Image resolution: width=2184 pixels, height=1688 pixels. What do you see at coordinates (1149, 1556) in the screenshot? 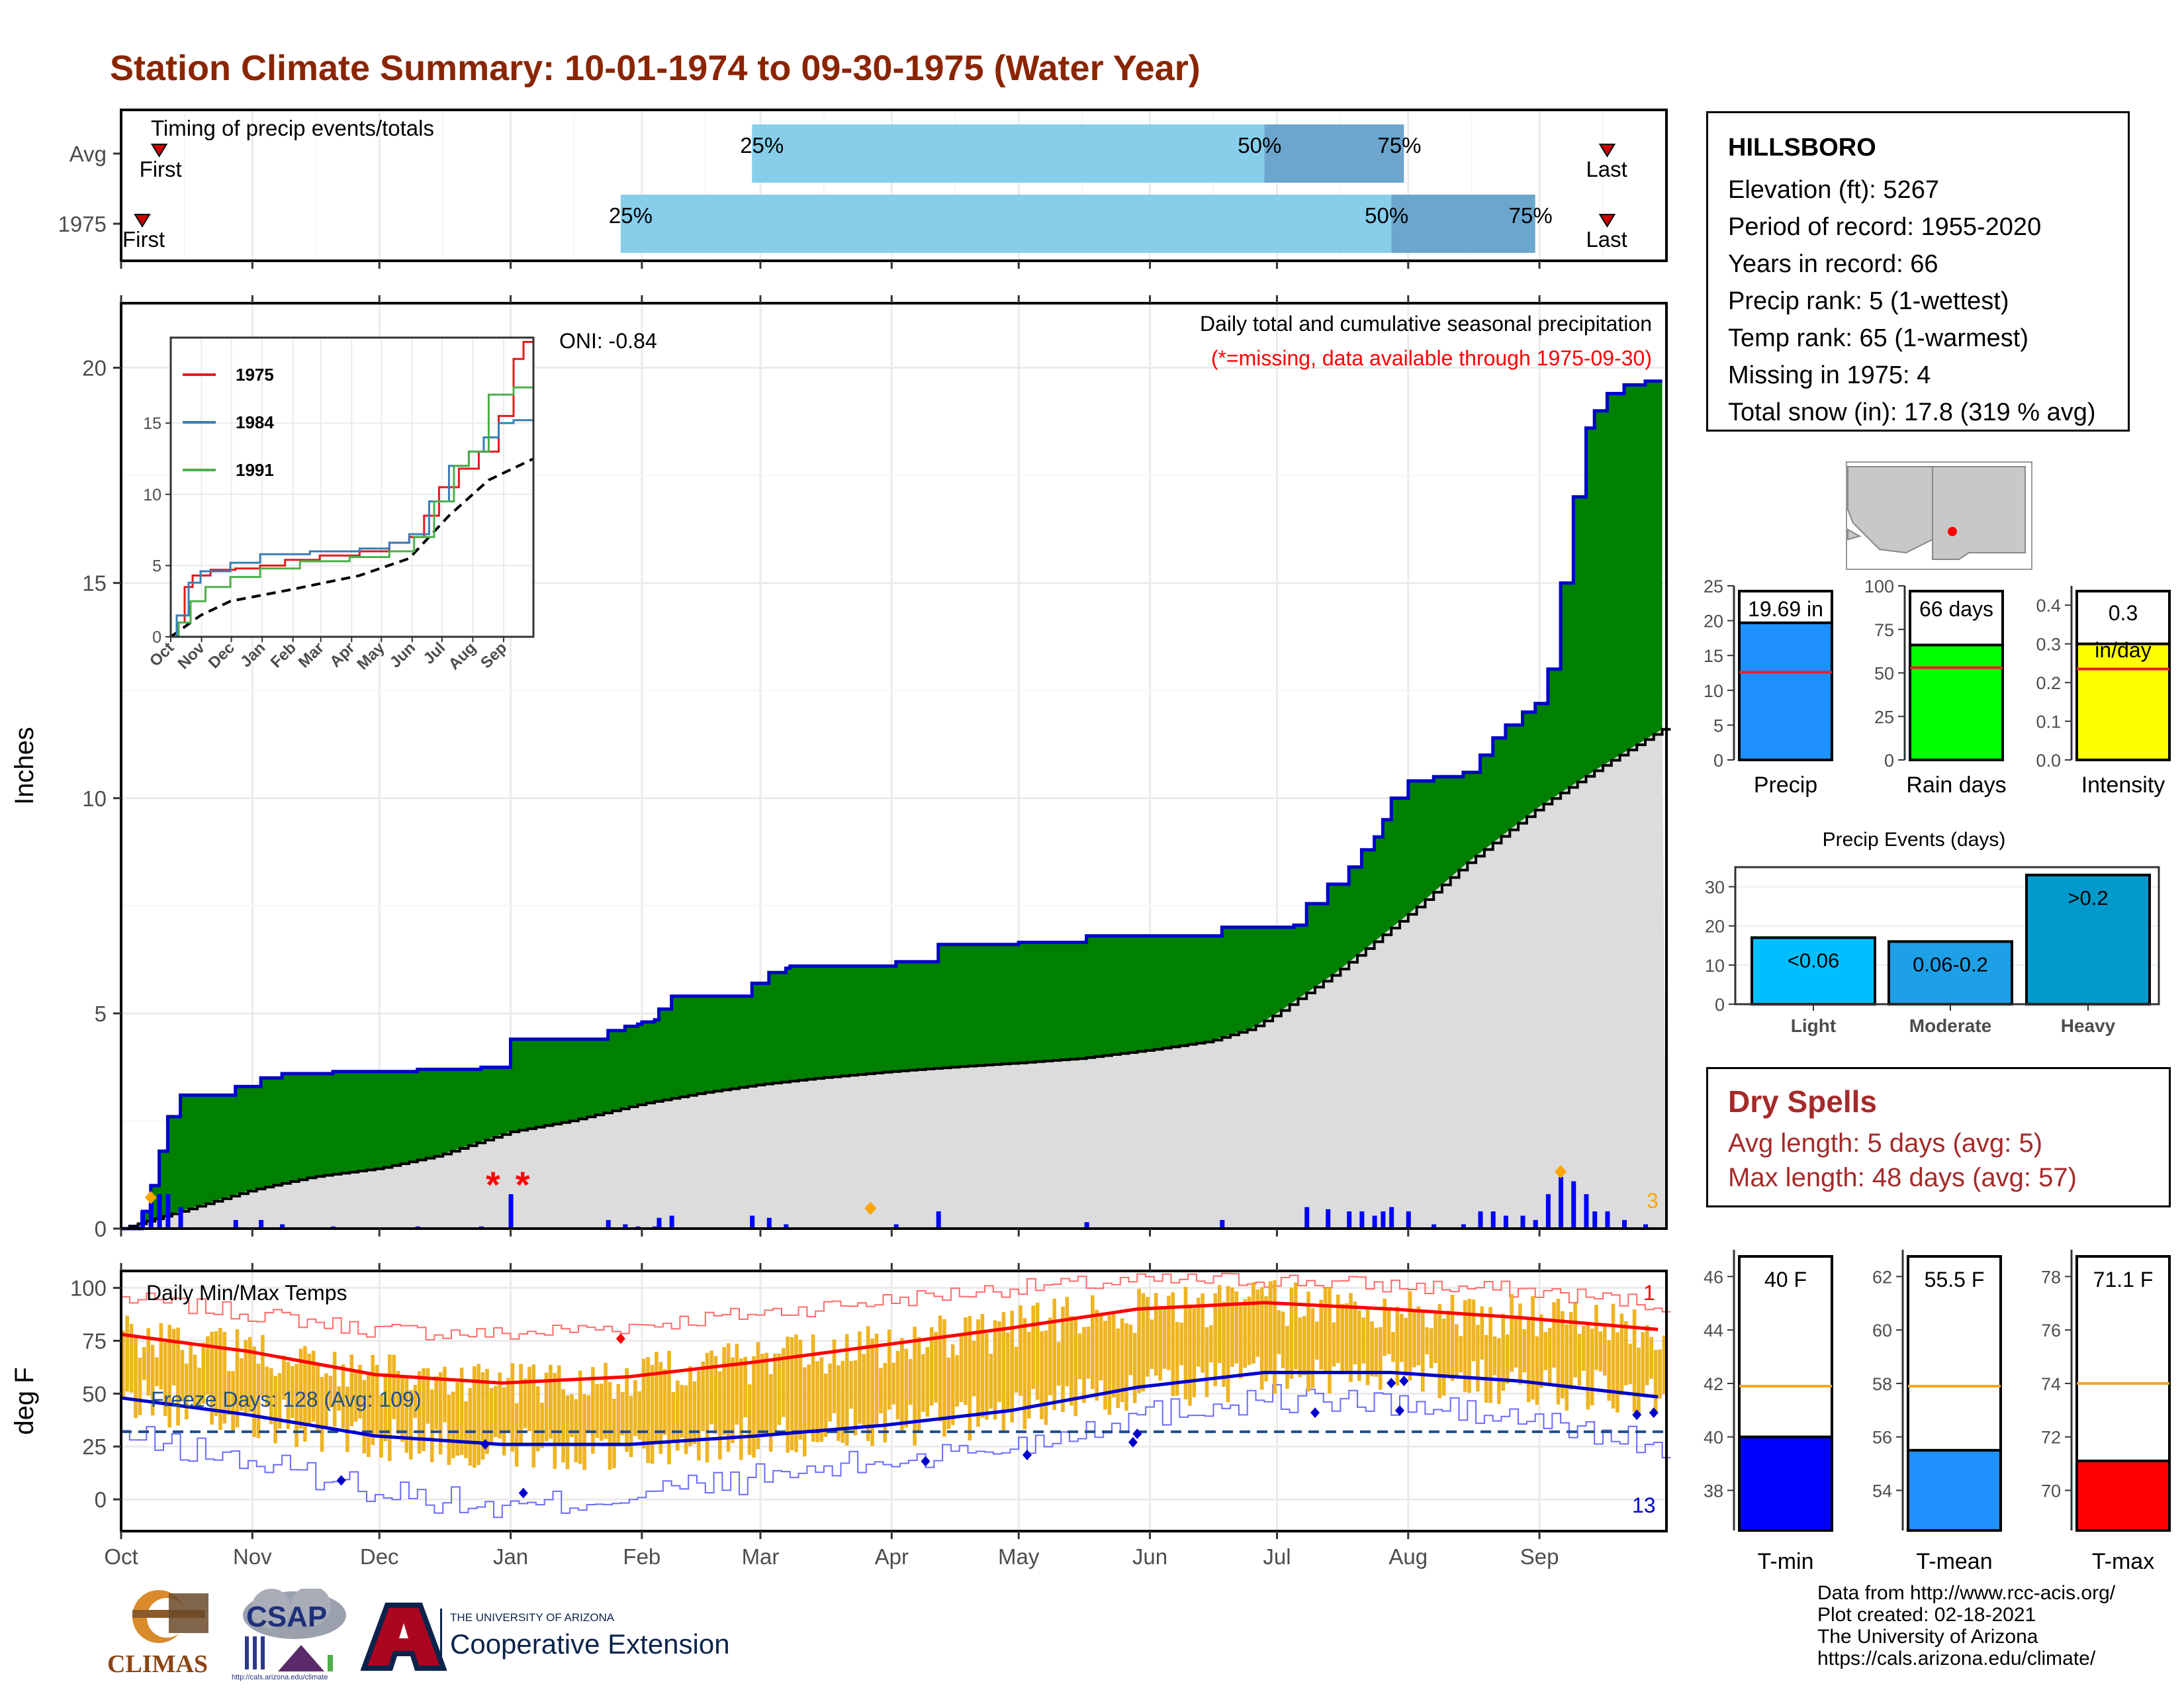
I see `temp-x-tick-label: Jun` at bounding box center [1149, 1556].